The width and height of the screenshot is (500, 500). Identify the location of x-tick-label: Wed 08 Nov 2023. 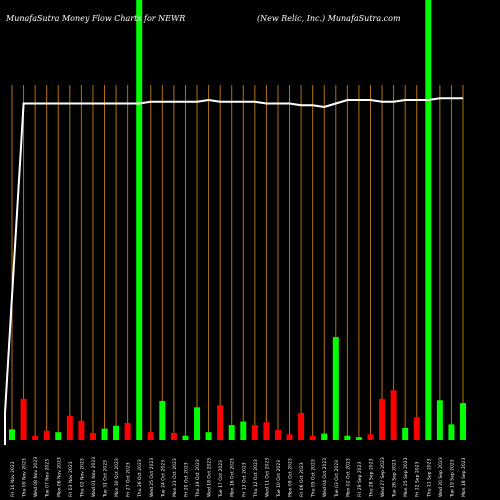
(36, 477).